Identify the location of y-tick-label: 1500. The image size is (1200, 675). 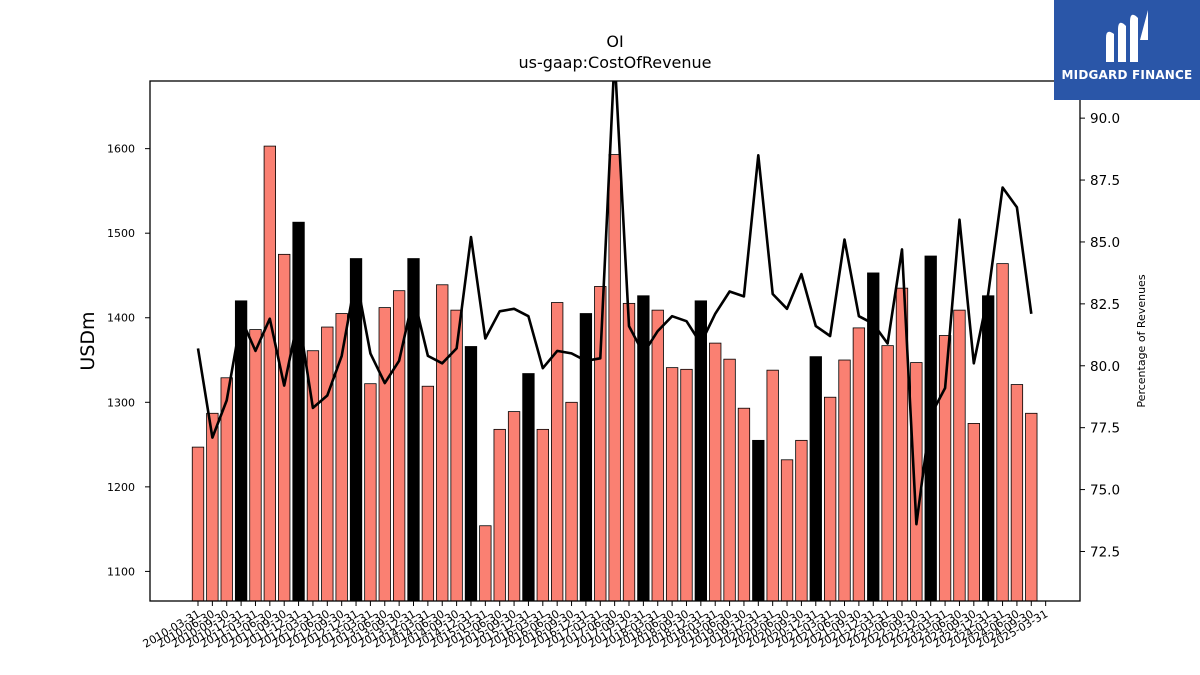
(121, 233).